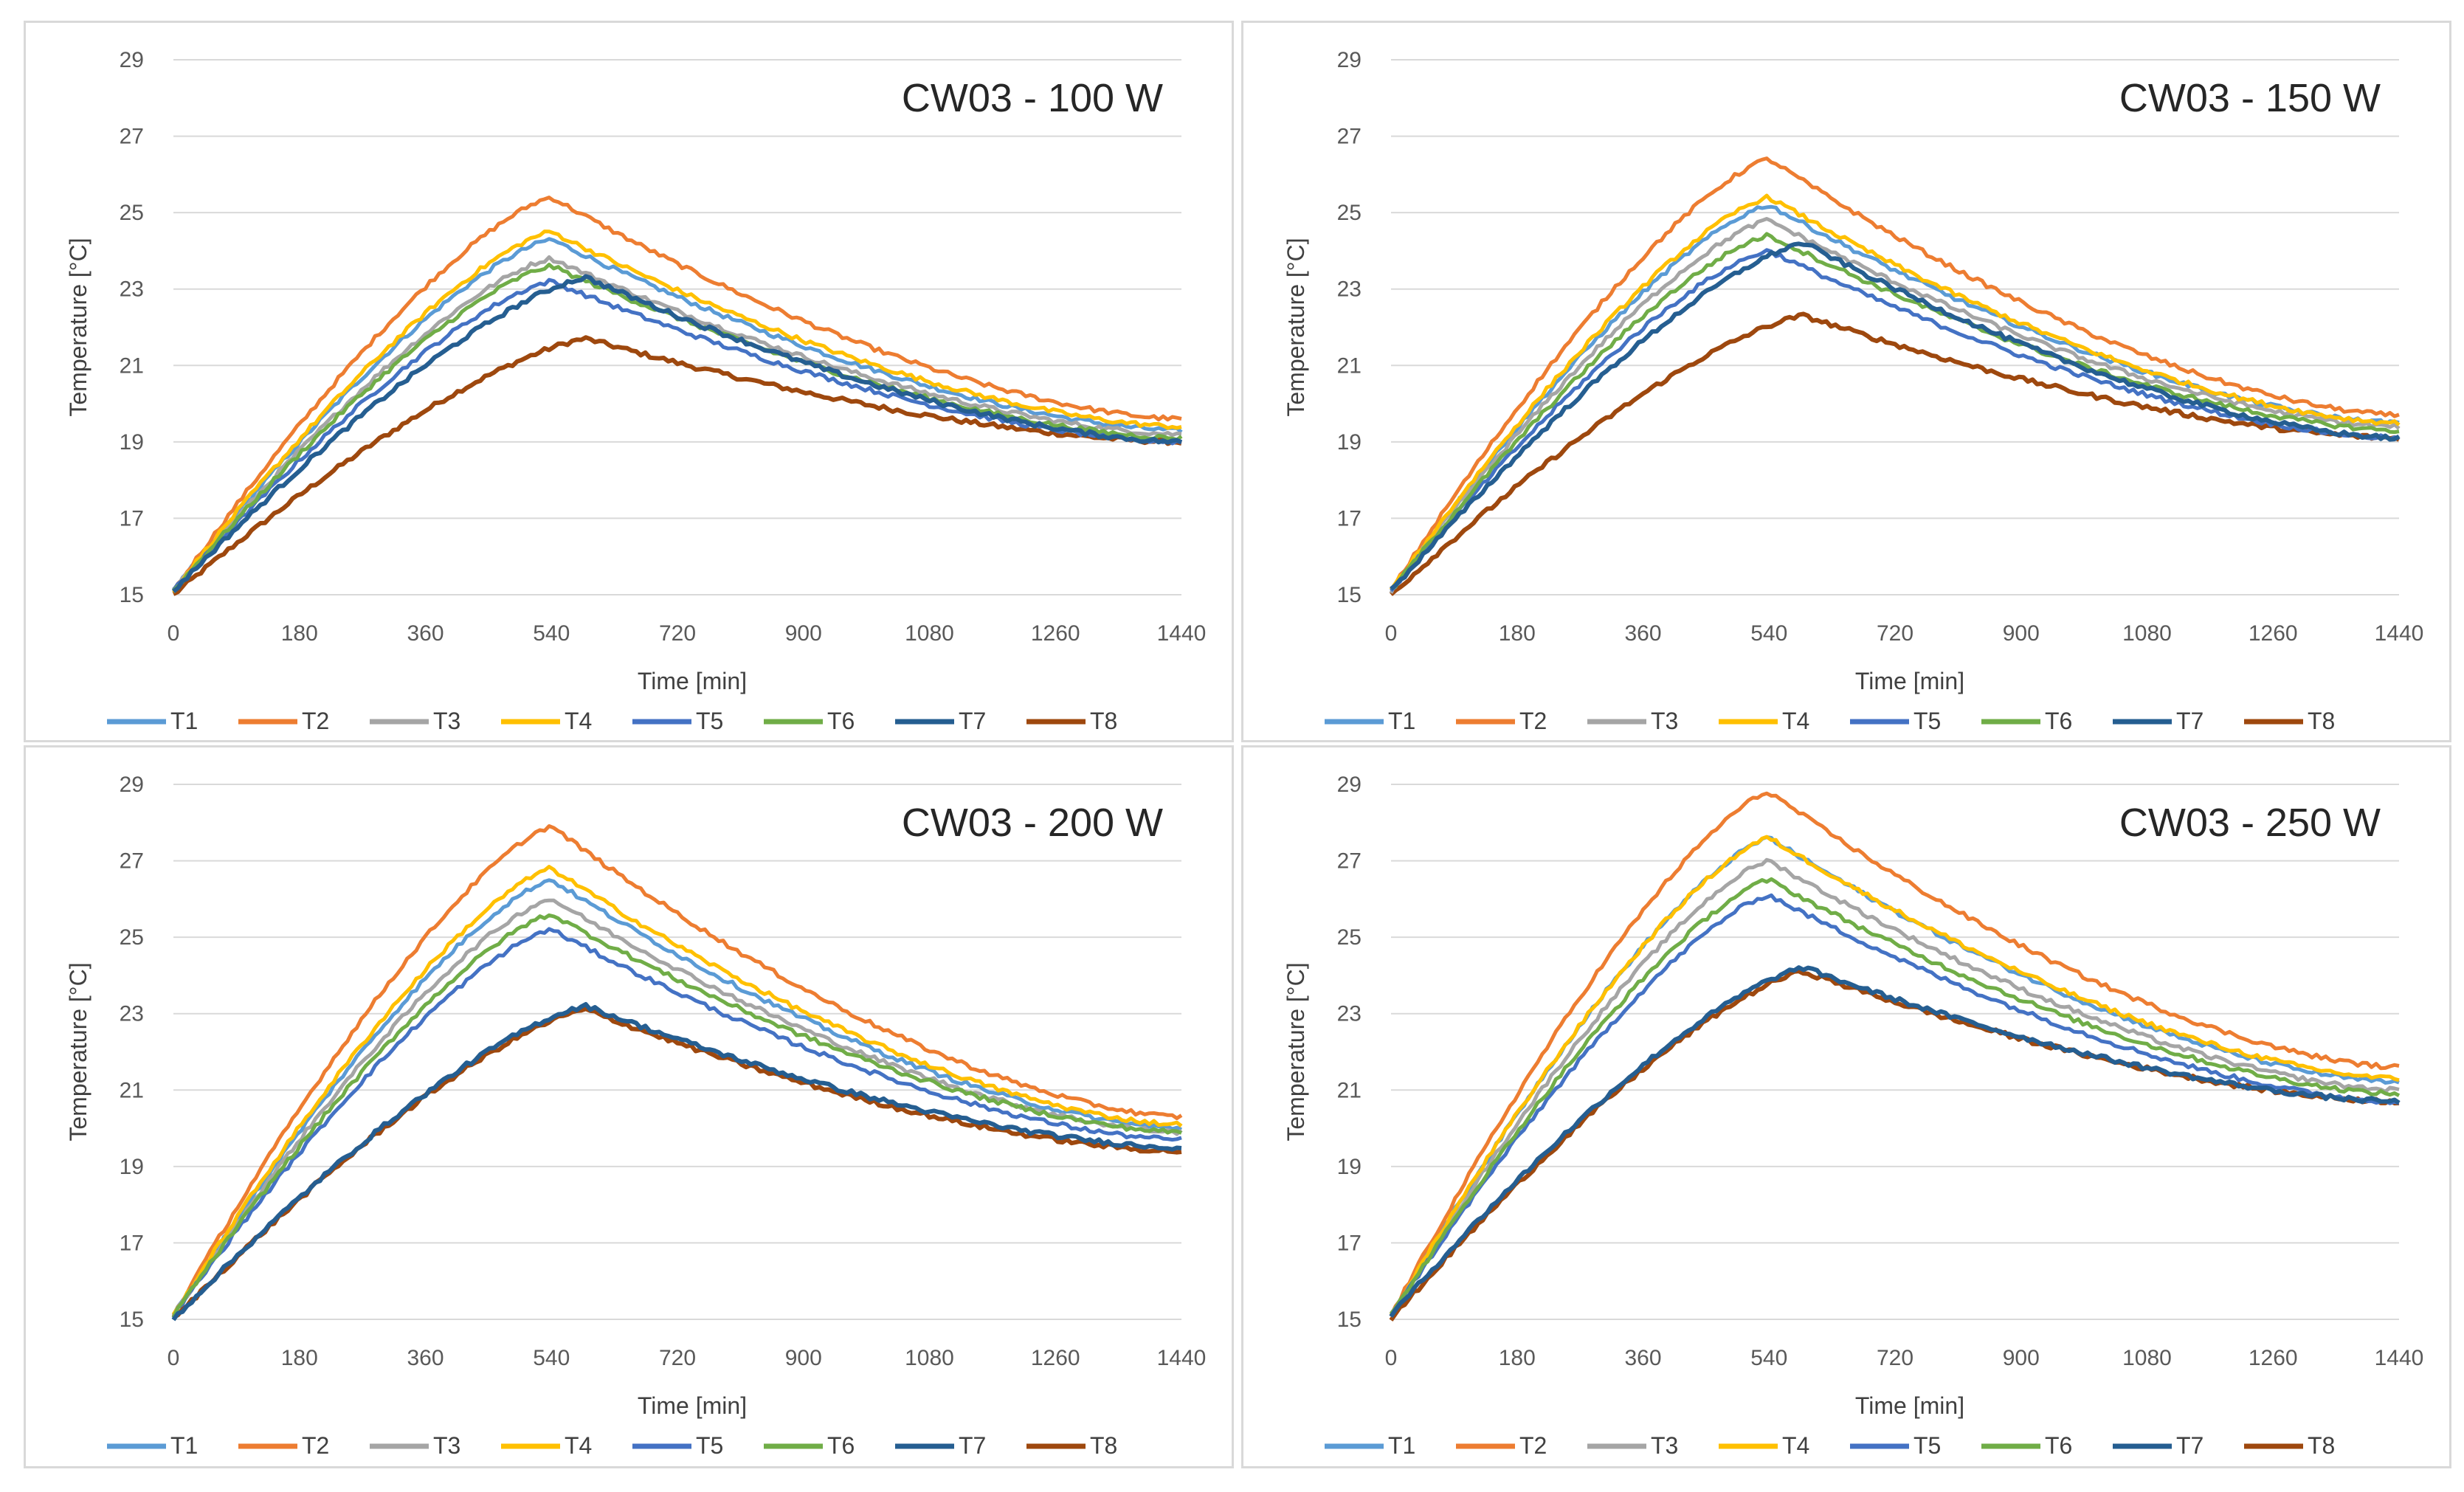 Image resolution: width=2464 pixels, height=1492 pixels. Describe the element at coordinates (1533, 721) in the screenshot. I see `legend-label-t2: T2` at that location.